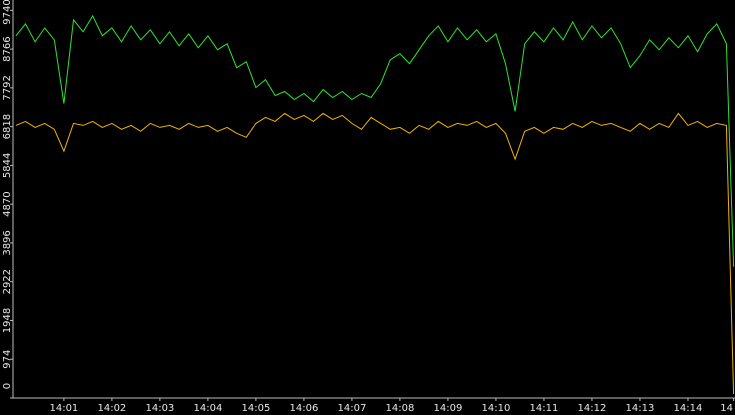 This screenshot has width=735, height=415. Describe the element at coordinates (63, 408) in the screenshot. I see `x-tick-label: 14:01` at that location.